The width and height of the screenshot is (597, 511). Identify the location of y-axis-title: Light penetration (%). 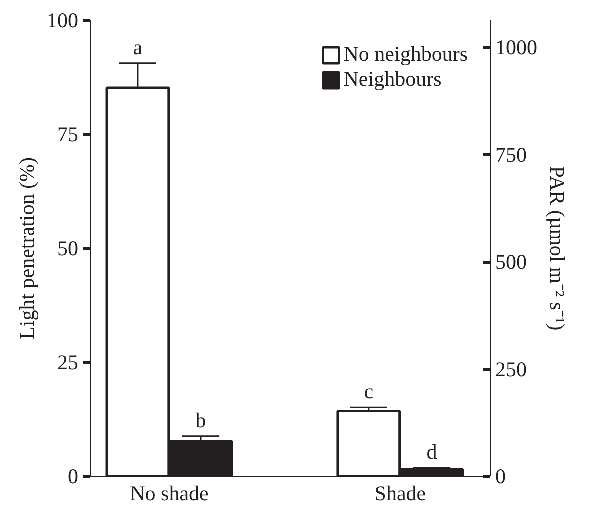
(27, 249).